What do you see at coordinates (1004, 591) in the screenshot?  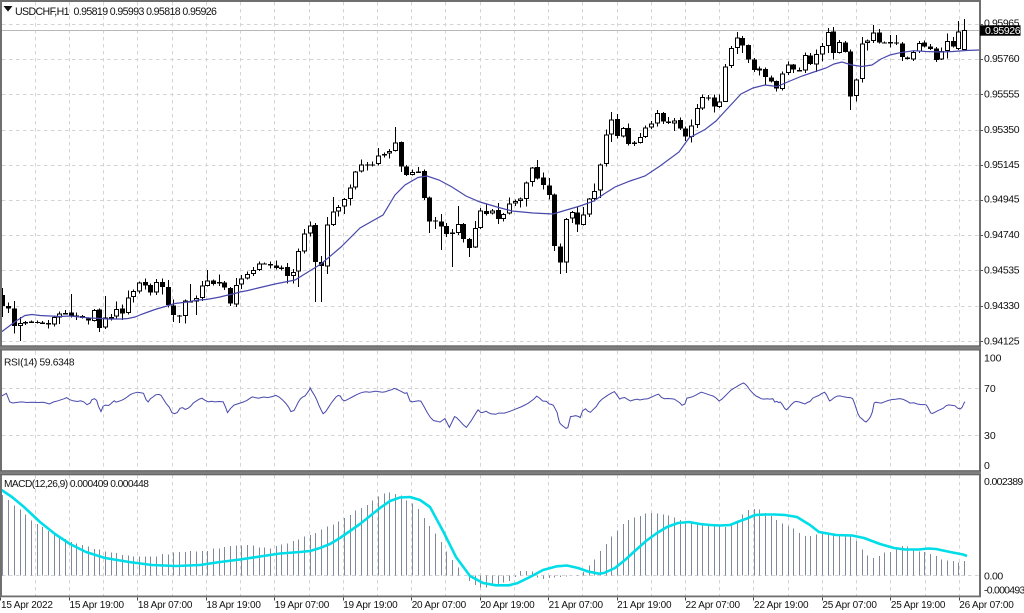 I see `svg-text: -0.000493` at bounding box center [1004, 591].